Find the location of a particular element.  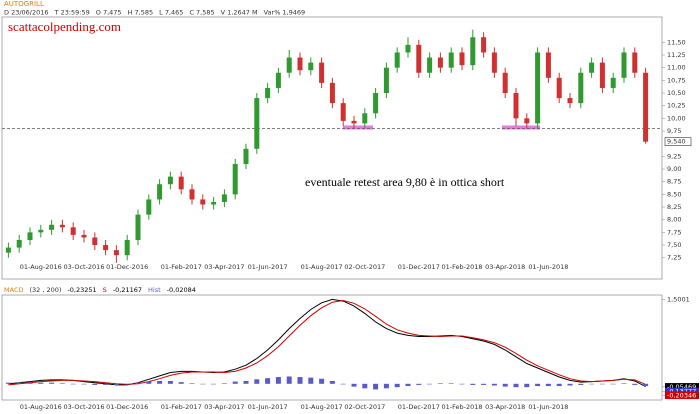

info-item: L 7,465 is located at coordinates (171, 13).